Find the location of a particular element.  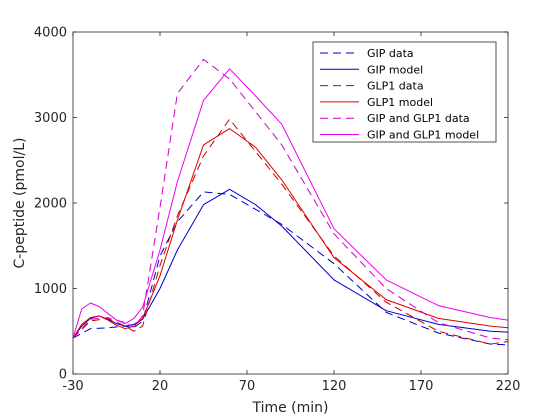

x-tick-label: -30 is located at coordinates (72, 386).